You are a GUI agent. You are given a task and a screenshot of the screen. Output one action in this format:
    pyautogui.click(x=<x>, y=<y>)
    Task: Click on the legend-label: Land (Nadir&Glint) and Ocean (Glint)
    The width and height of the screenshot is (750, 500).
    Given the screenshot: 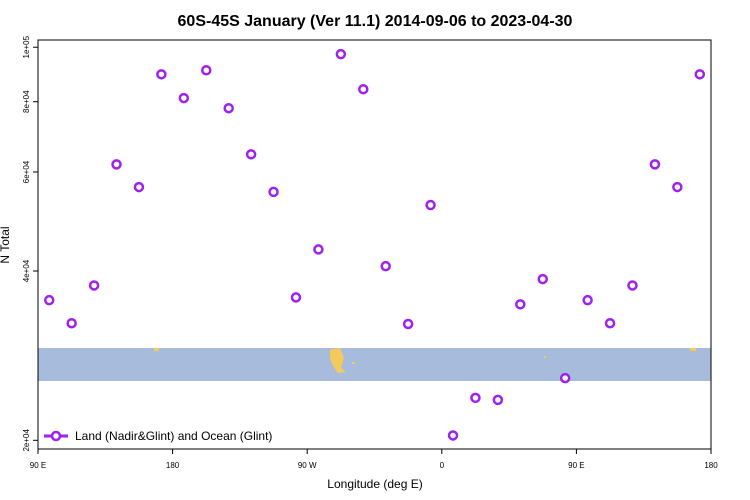 What is the action you would take?
    pyautogui.click(x=173, y=436)
    